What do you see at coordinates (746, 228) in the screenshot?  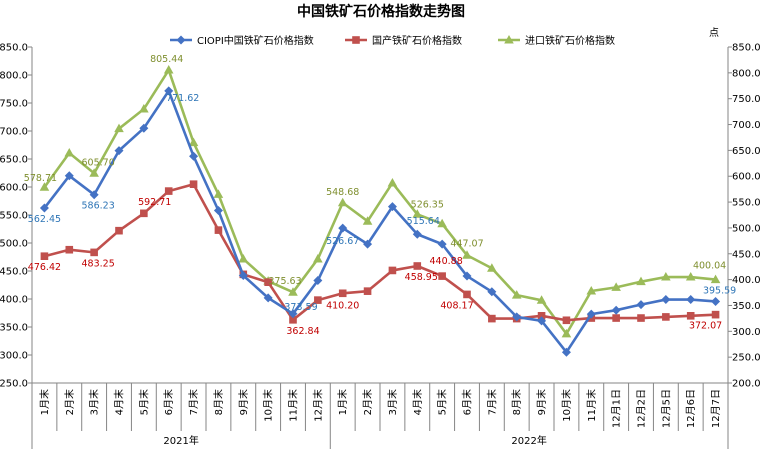 I see `y-tick-label-right: 500.0` at bounding box center [746, 228].